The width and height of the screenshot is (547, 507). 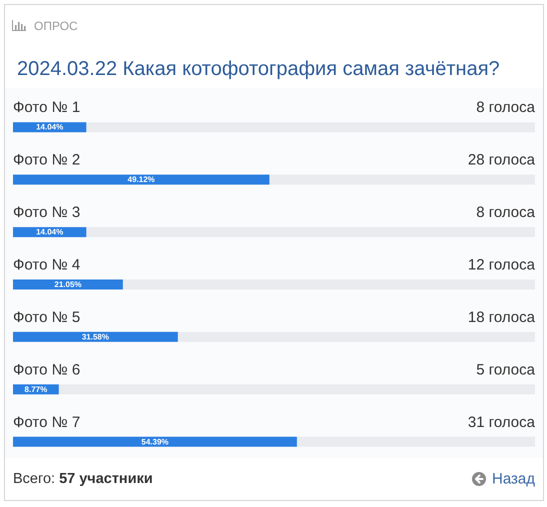 What do you see at coordinates (46, 160) in the screenshot?
I see `y-tick-label: Фото № 2` at bounding box center [46, 160].